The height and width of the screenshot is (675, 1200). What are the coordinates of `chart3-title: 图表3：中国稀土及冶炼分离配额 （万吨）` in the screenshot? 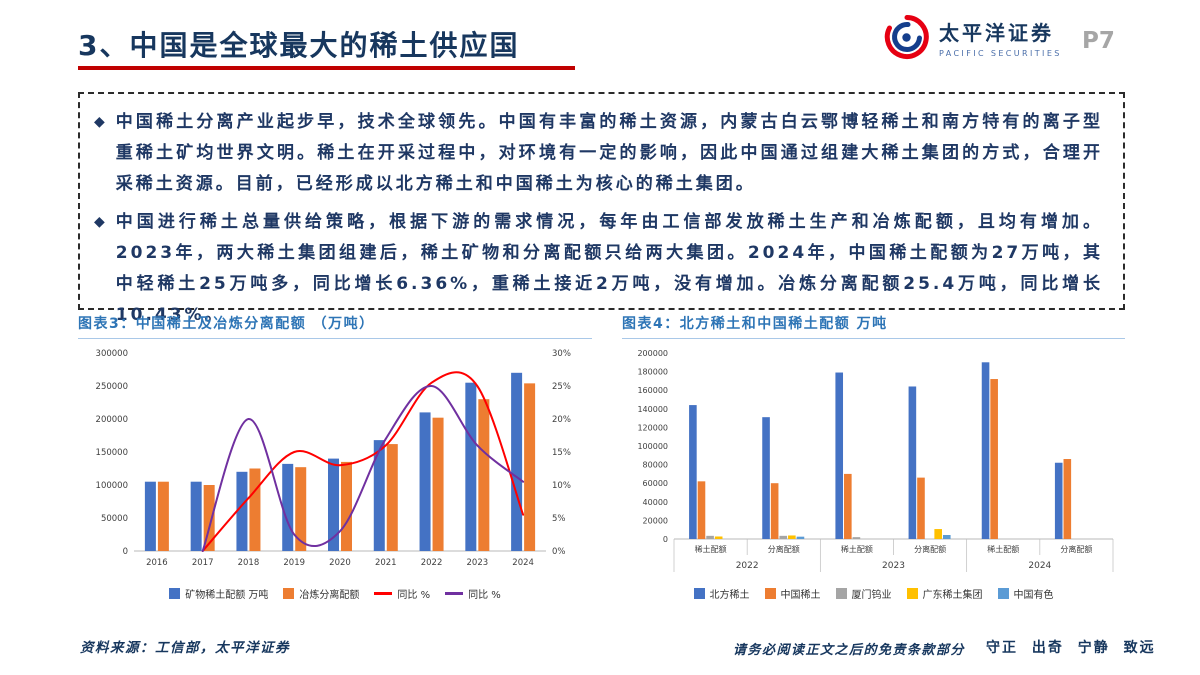 It's located at (335, 326).